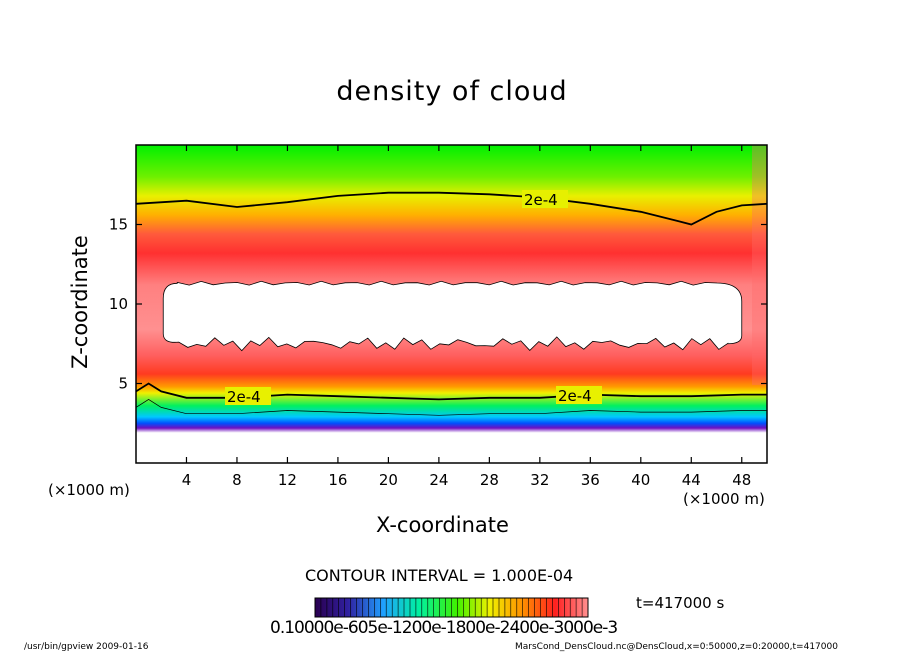 The image size is (904, 654). What do you see at coordinates (187, 480) in the screenshot?
I see `x-tick-label-0: 4` at bounding box center [187, 480].